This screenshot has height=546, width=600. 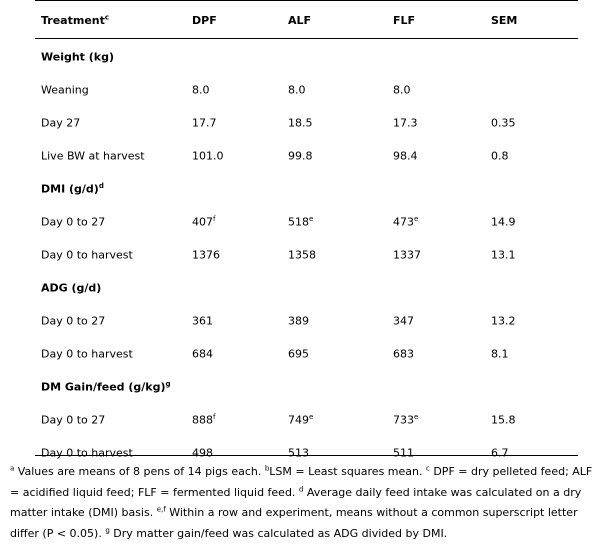 What do you see at coordinates (71, 287) in the screenshot?
I see `section-title: ADG (g/d)` at bounding box center [71, 287].